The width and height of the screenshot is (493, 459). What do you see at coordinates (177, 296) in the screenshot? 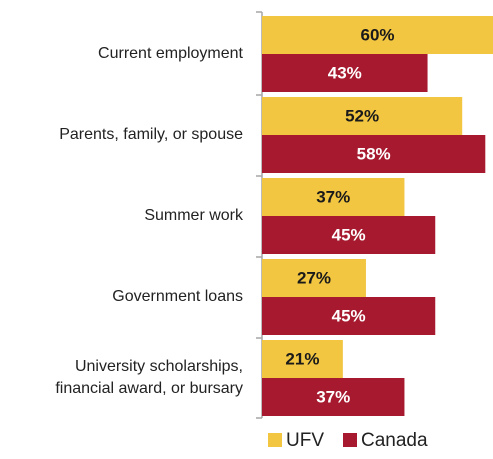
I see `category-label: Government loans` at bounding box center [177, 296].